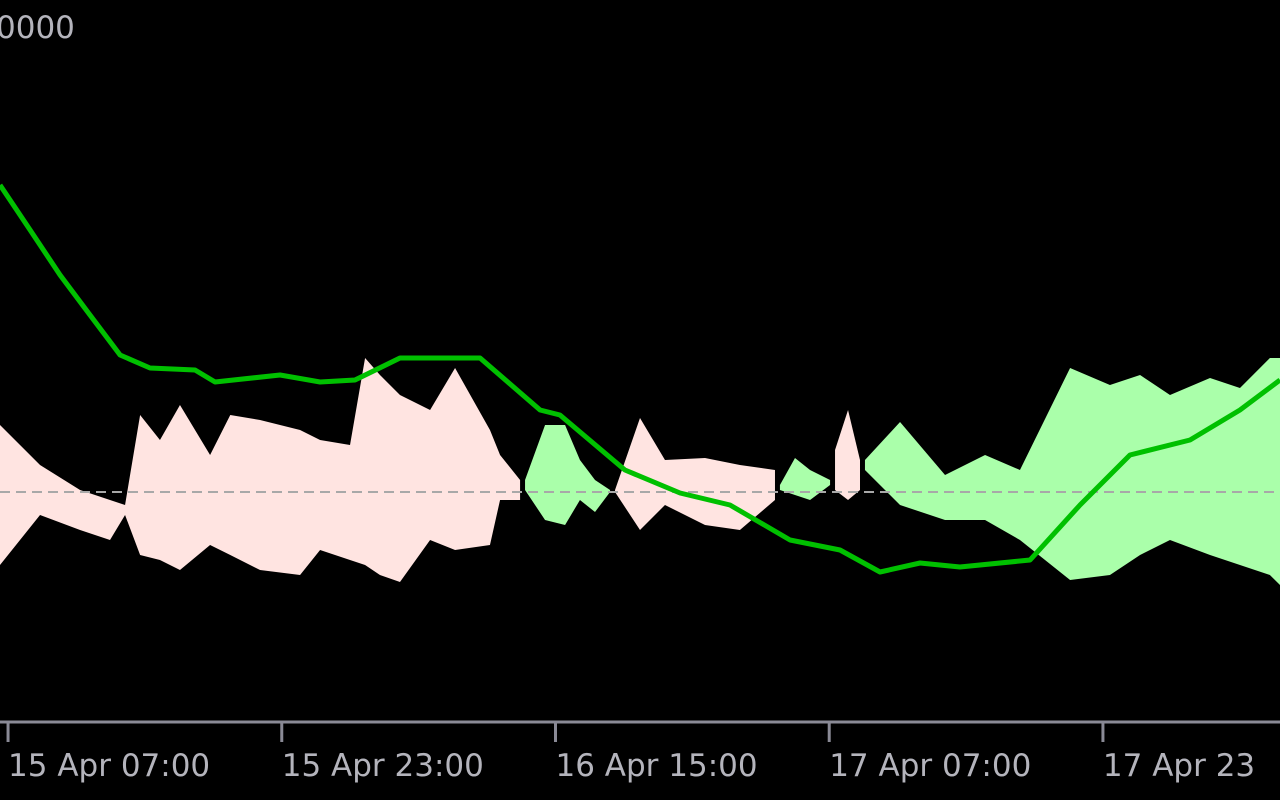 Image resolution: width=1280 pixels, height=800 pixels. Describe the element at coordinates (37, 28) in the screenshot. I see `axis-label: 0000` at that location.